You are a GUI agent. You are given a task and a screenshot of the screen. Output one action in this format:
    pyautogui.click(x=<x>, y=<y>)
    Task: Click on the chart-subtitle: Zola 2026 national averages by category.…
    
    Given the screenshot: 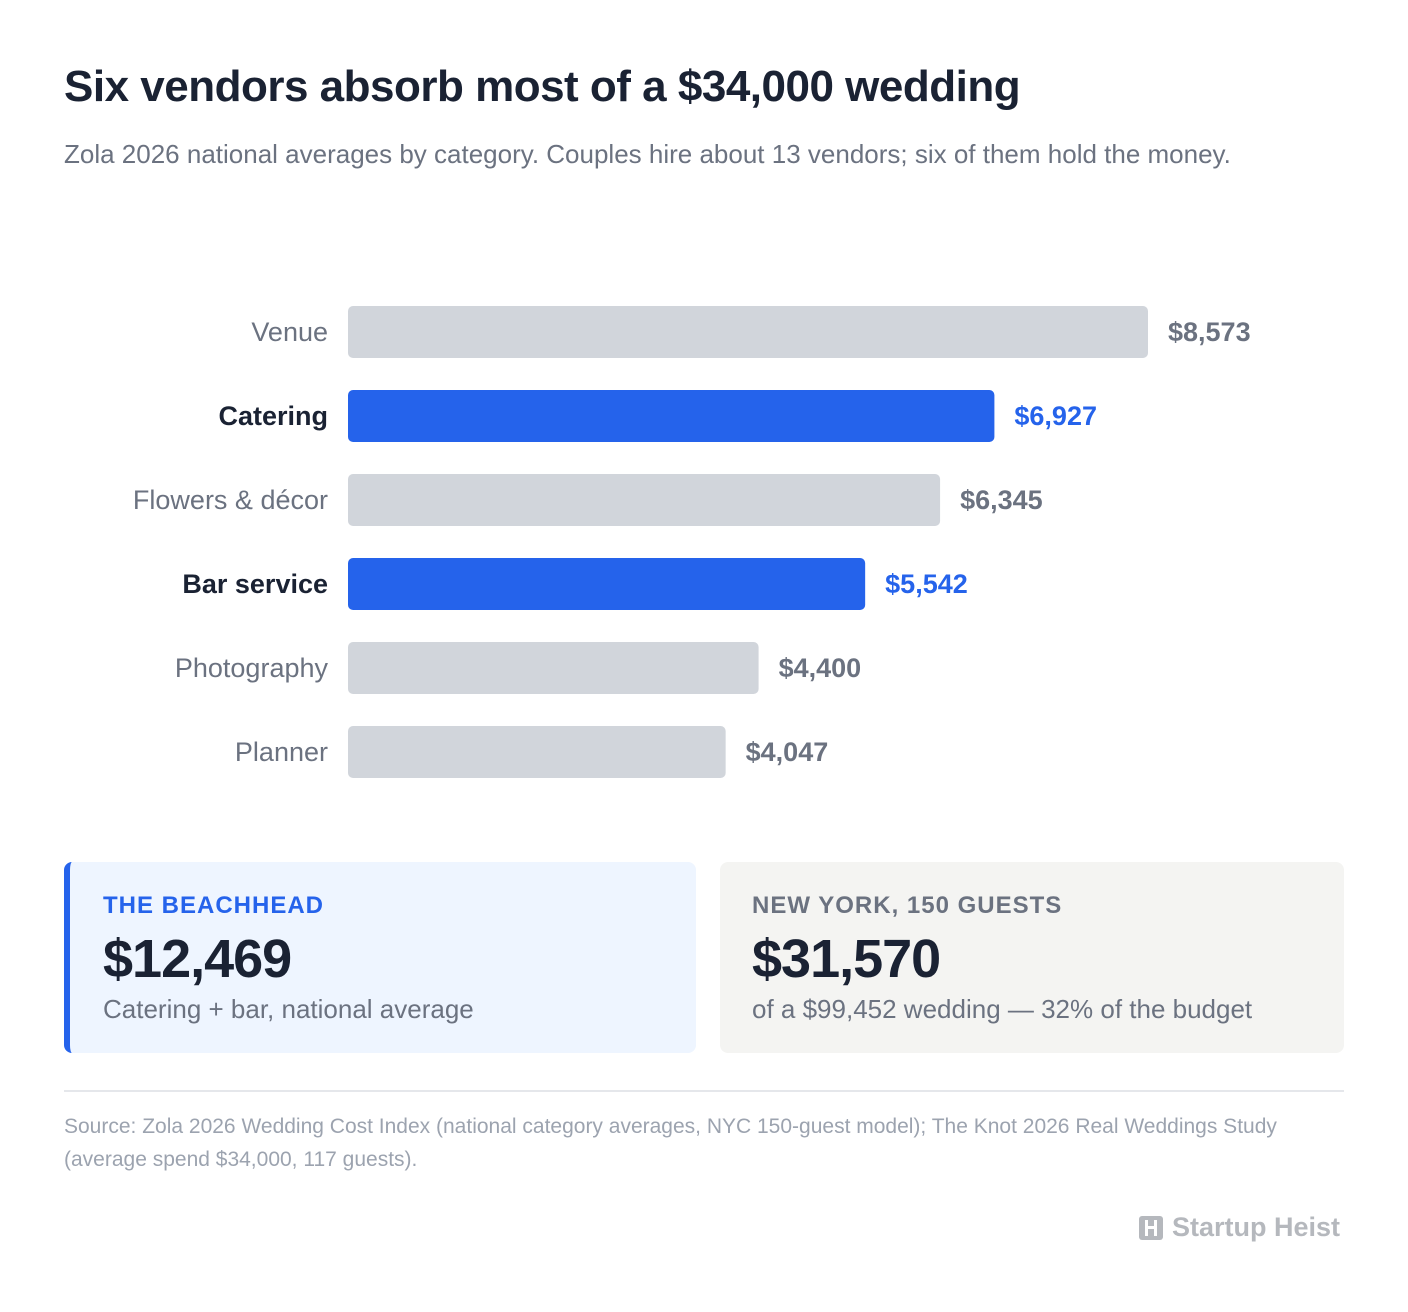 What is the action you would take?
    pyautogui.click(x=647, y=154)
    